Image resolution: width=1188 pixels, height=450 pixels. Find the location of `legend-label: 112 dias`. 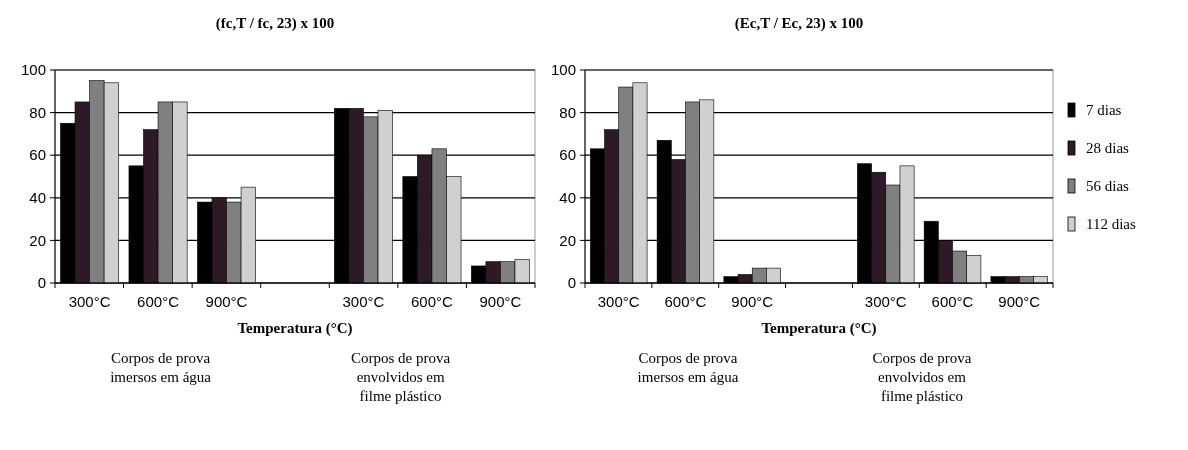

legend-label: 112 dias is located at coordinates (1111, 224).